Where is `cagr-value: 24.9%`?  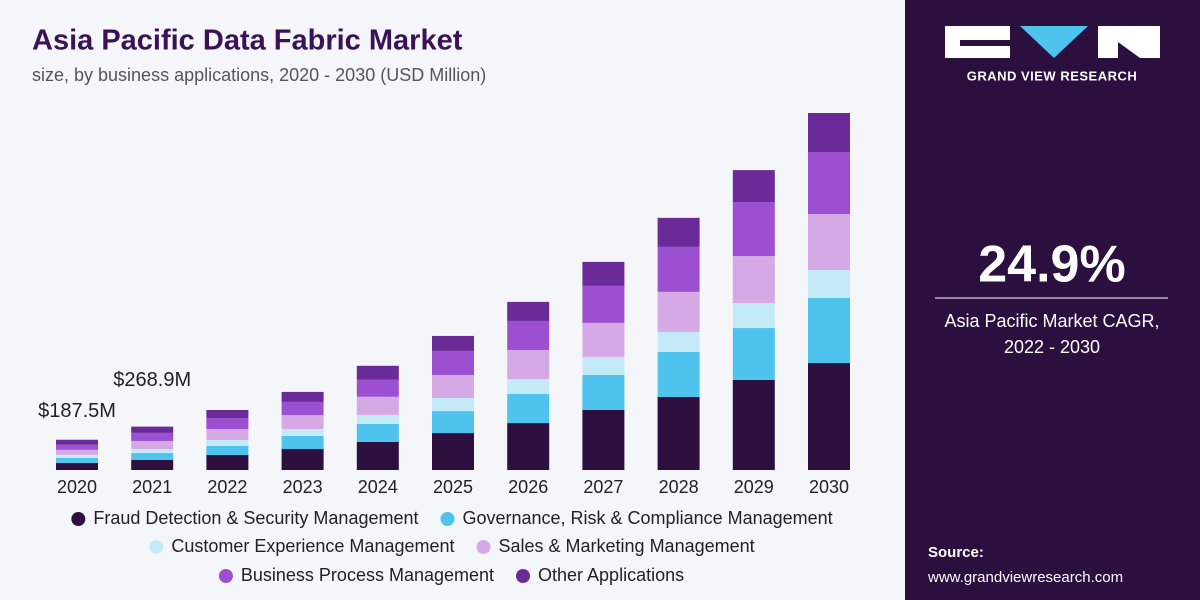 cagr-value: 24.9% is located at coordinates (1051, 265).